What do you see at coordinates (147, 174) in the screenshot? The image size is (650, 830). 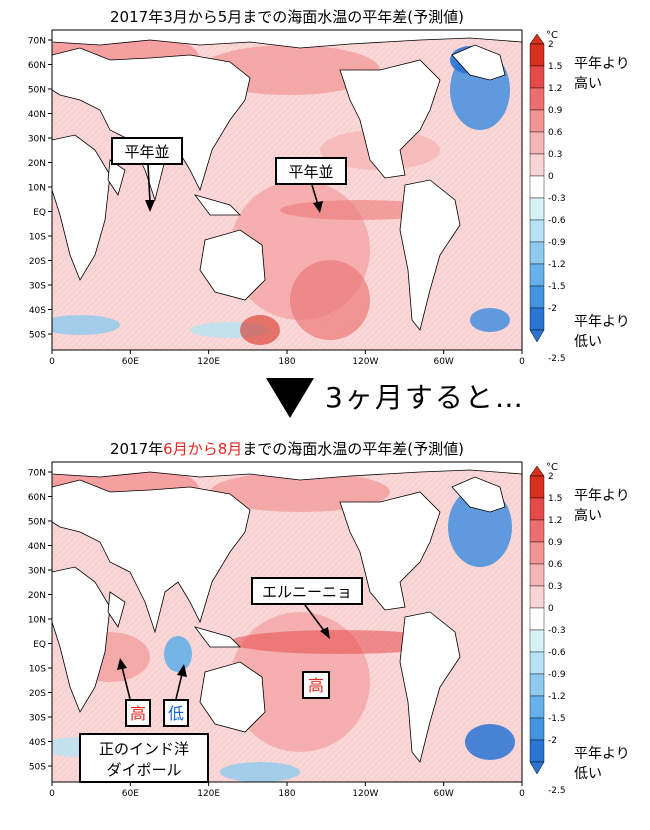 I see `top-annot-normal-a: 平年並` at bounding box center [147, 174].